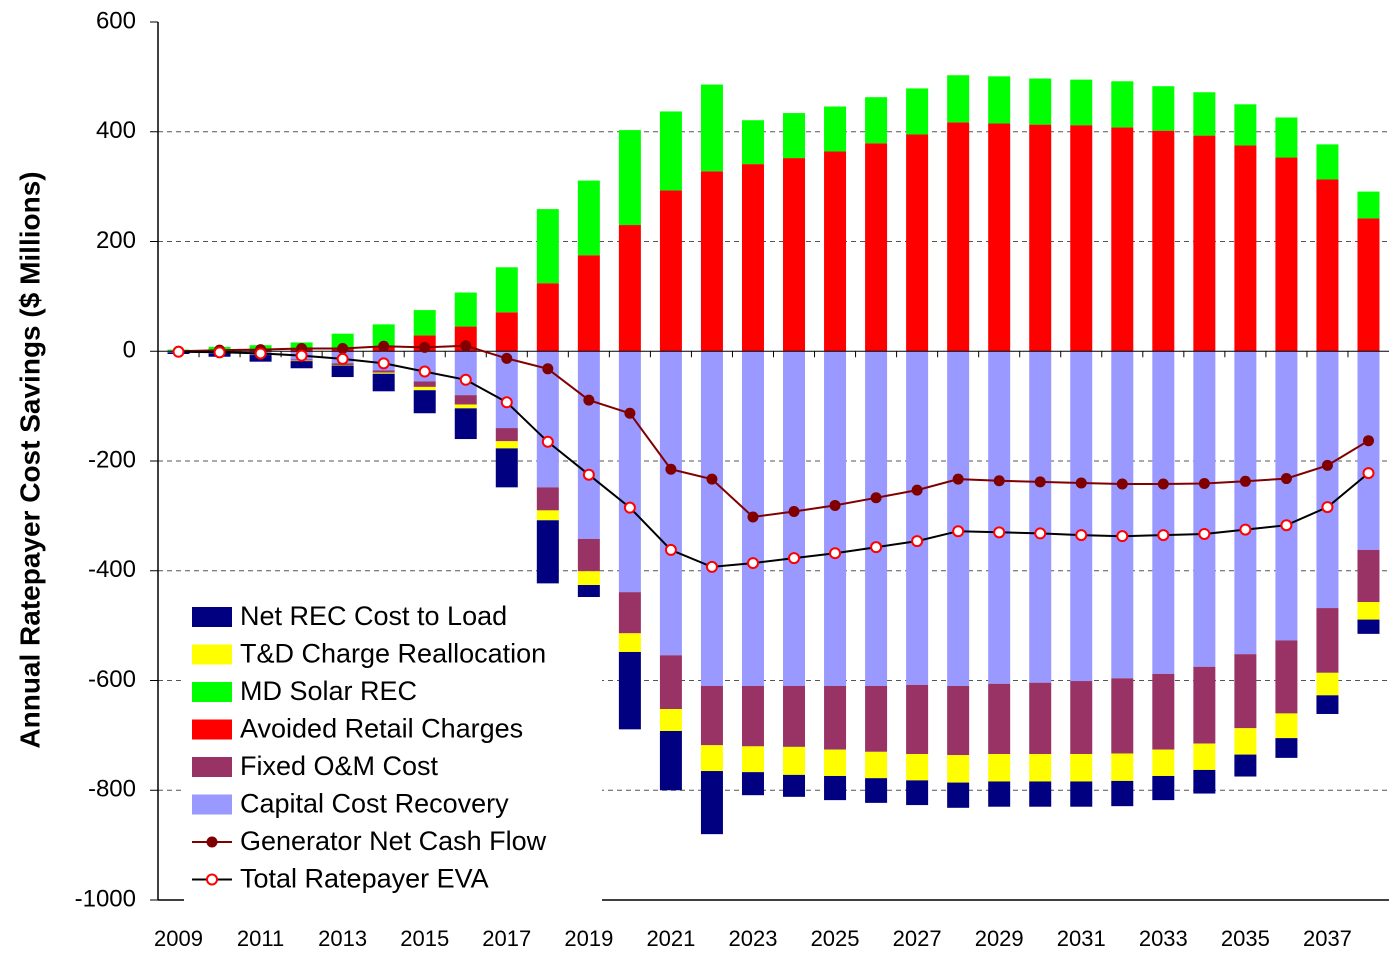 This screenshot has height=953, width=1389. What do you see at coordinates (129, 350) in the screenshot?
I see `y-tick-label: 0` at bounding box center [129, 350].